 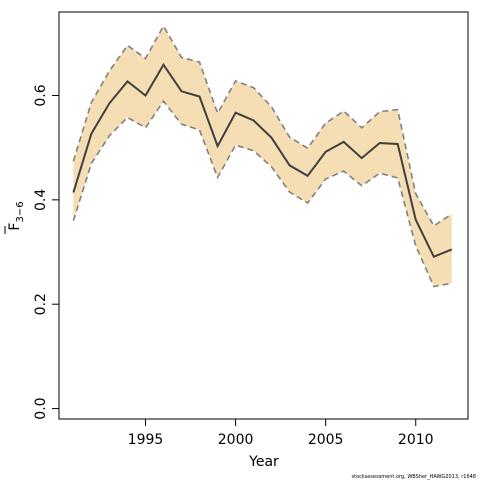 I want to click on y-tick-label: 0.4, so click(x=41, y=200).